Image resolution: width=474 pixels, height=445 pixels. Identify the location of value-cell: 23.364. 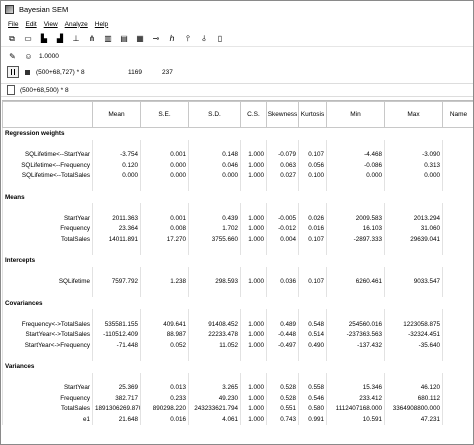
(116, 228).